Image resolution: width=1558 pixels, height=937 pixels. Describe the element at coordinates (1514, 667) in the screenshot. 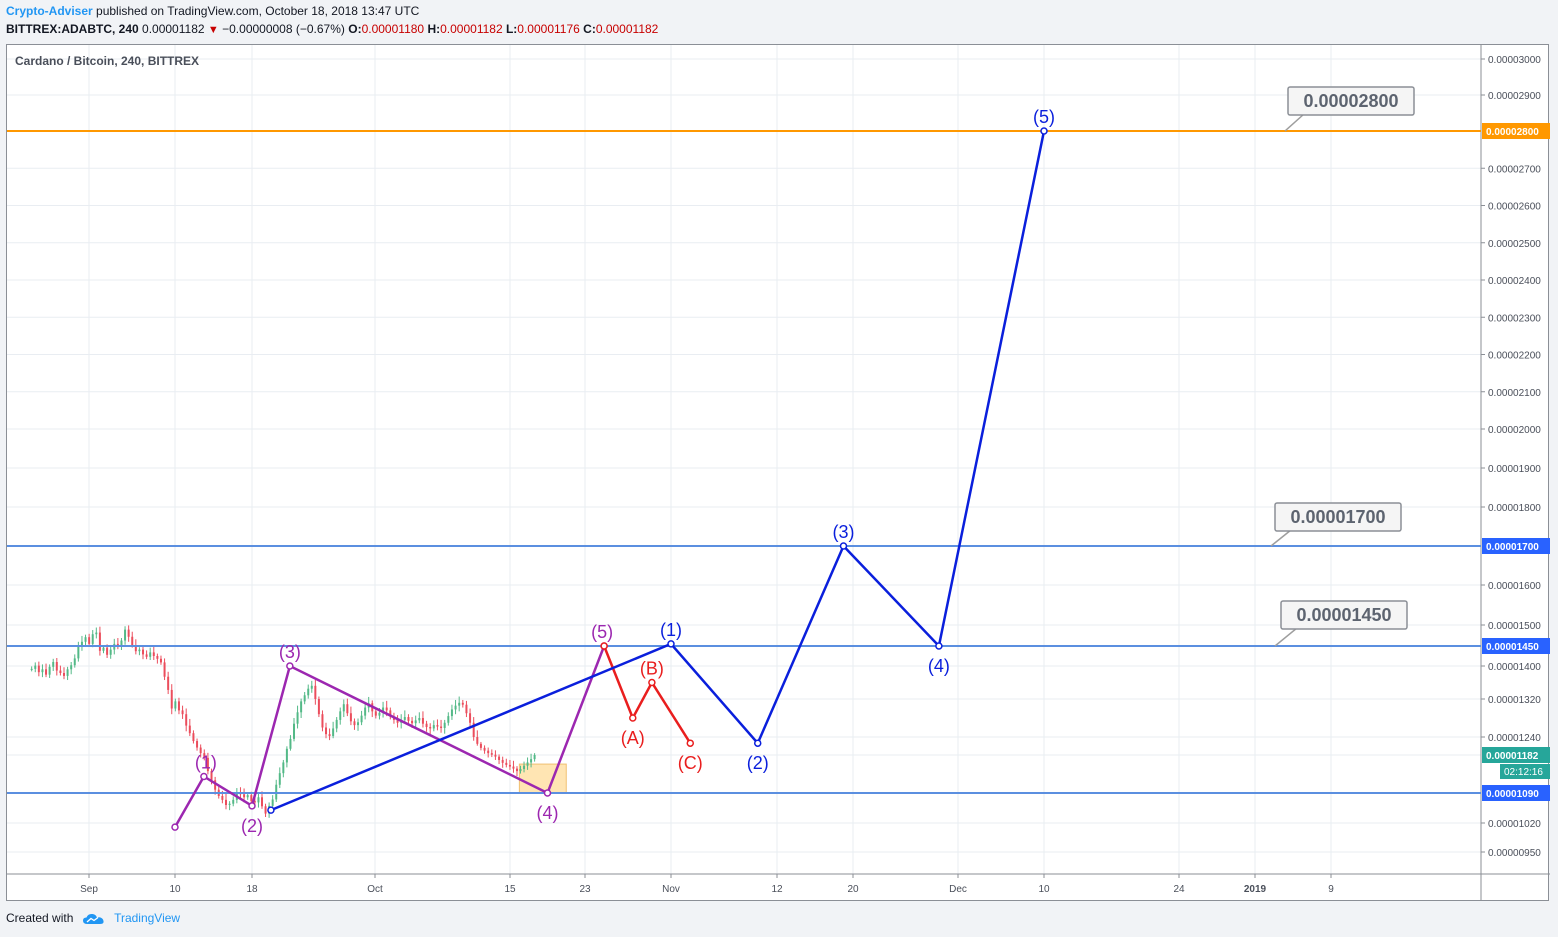

I see `price-axis-label: 0.00001400` at that location.